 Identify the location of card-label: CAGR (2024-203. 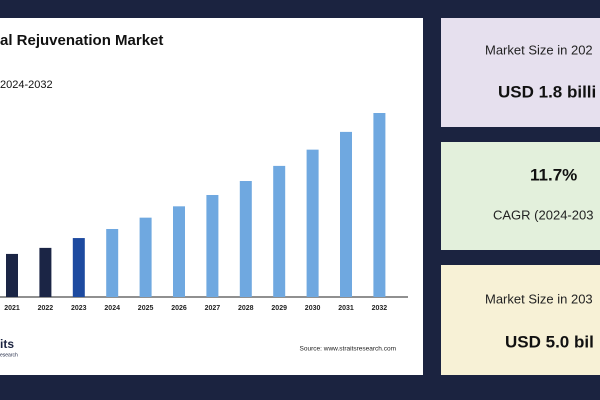
(543, 214).